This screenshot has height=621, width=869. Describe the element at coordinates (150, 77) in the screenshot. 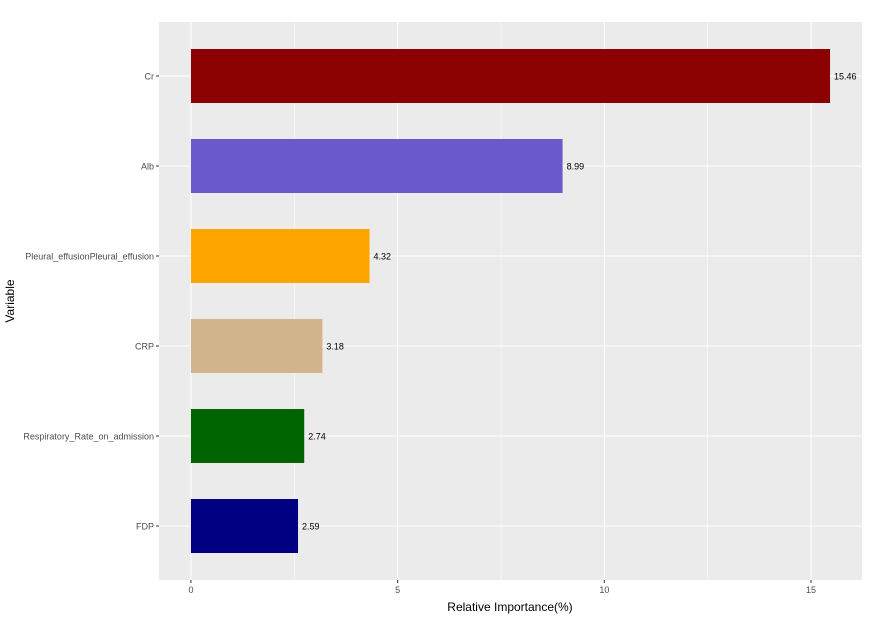

I see `y-tick-label: Cr` at that location.